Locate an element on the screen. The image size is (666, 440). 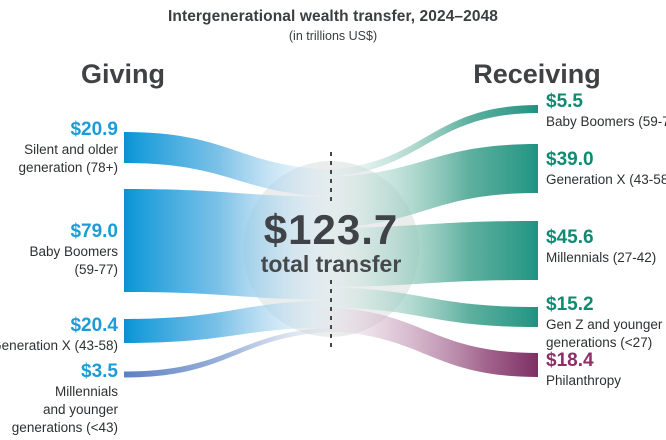
receiving-amount: $15.2 is located at coordinates (570, 304).